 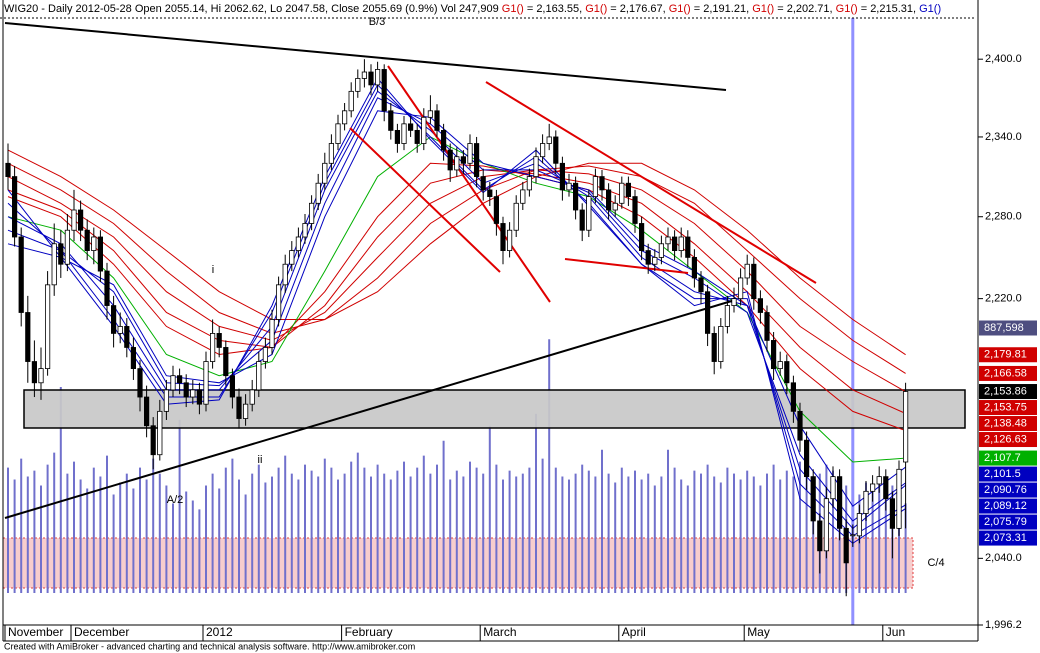 What do you see at coordinates (758, 632) in the screenshot?
I see `x-tick-label: May` at bounding box center [758, 632].